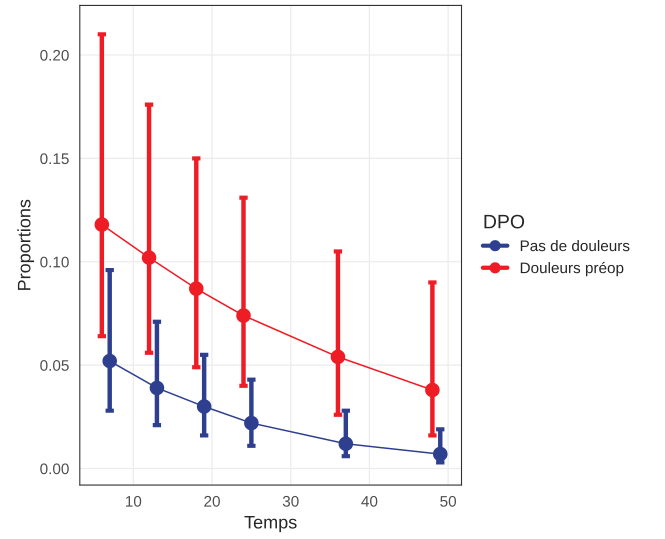 The image size is (665, 539). What do you see at coordinates (54, 55) in the screenshot?
I see `y-tick-label: 0.20` at bounding box center [54, 55].